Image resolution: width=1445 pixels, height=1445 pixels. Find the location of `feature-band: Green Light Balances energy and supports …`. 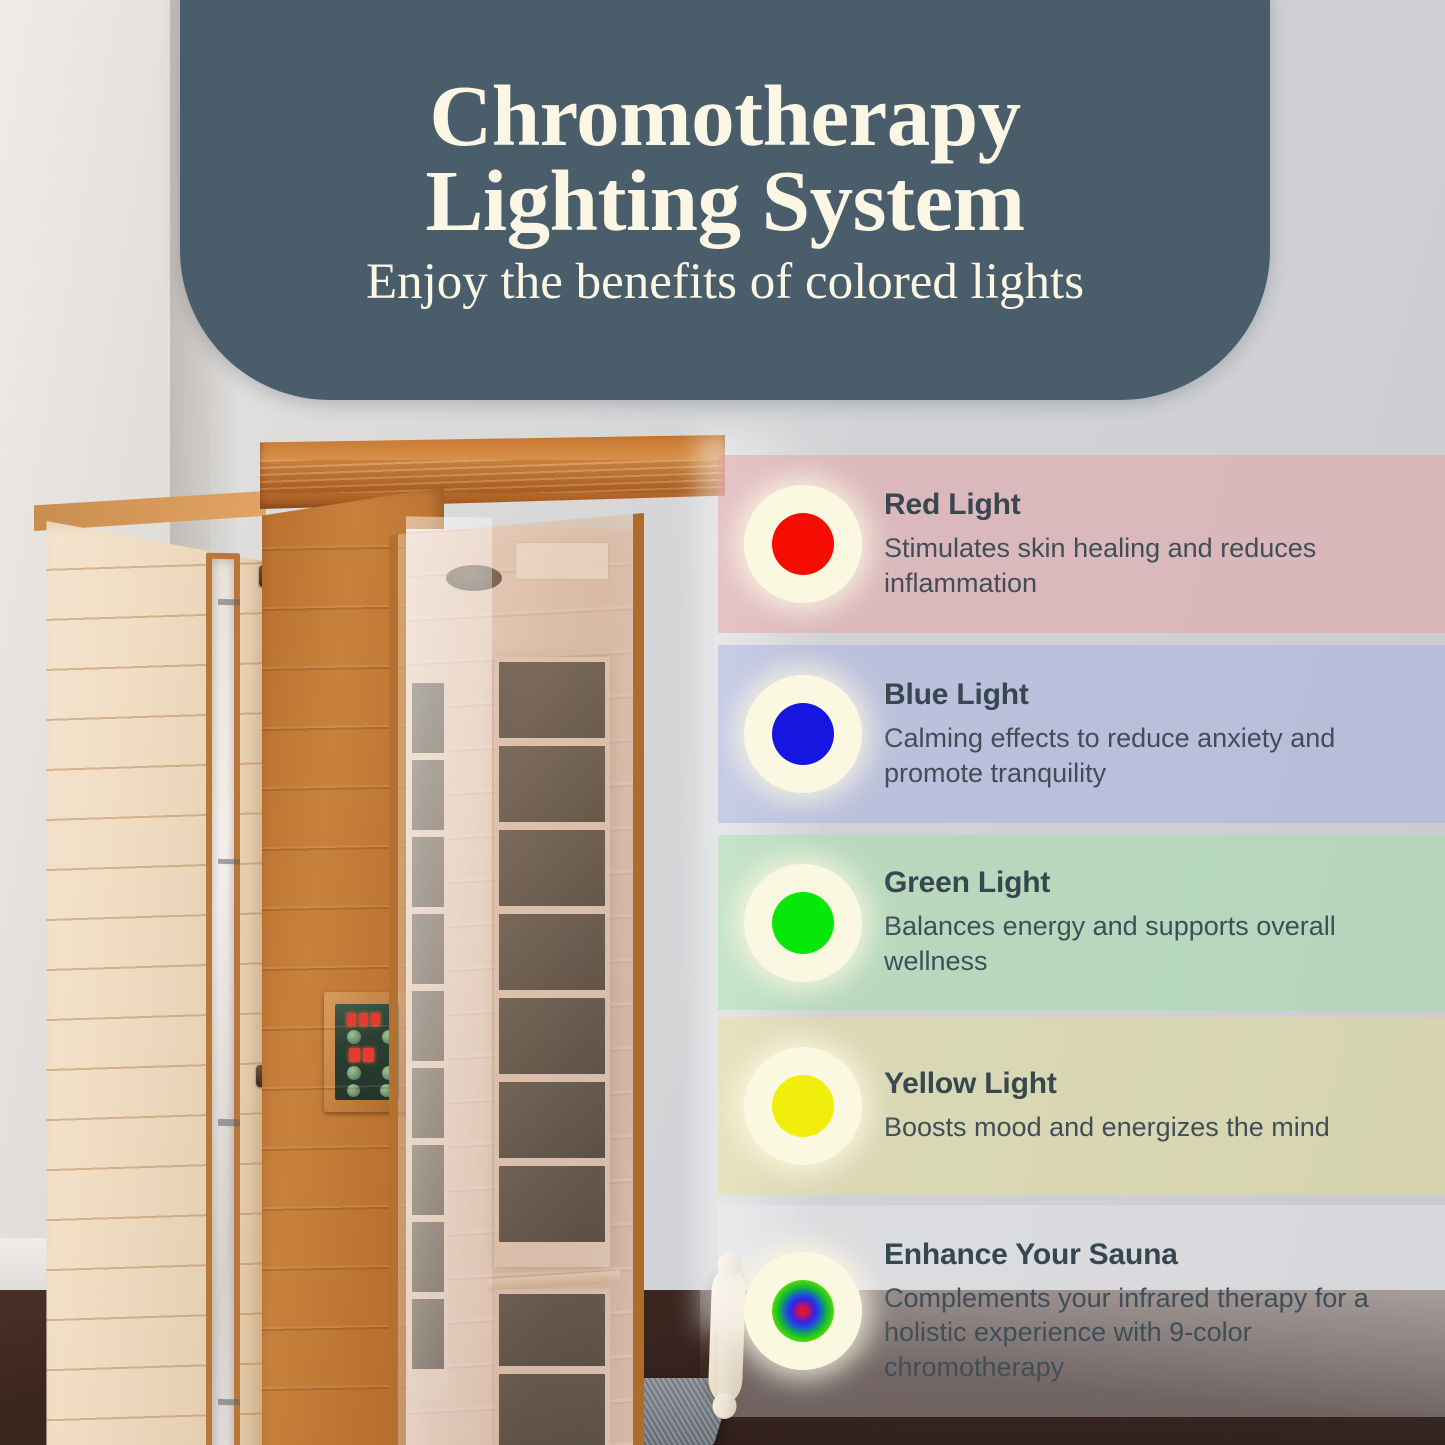

feature-band: Green Light Balances energy and supports … is located at coordinates (1081, 922).